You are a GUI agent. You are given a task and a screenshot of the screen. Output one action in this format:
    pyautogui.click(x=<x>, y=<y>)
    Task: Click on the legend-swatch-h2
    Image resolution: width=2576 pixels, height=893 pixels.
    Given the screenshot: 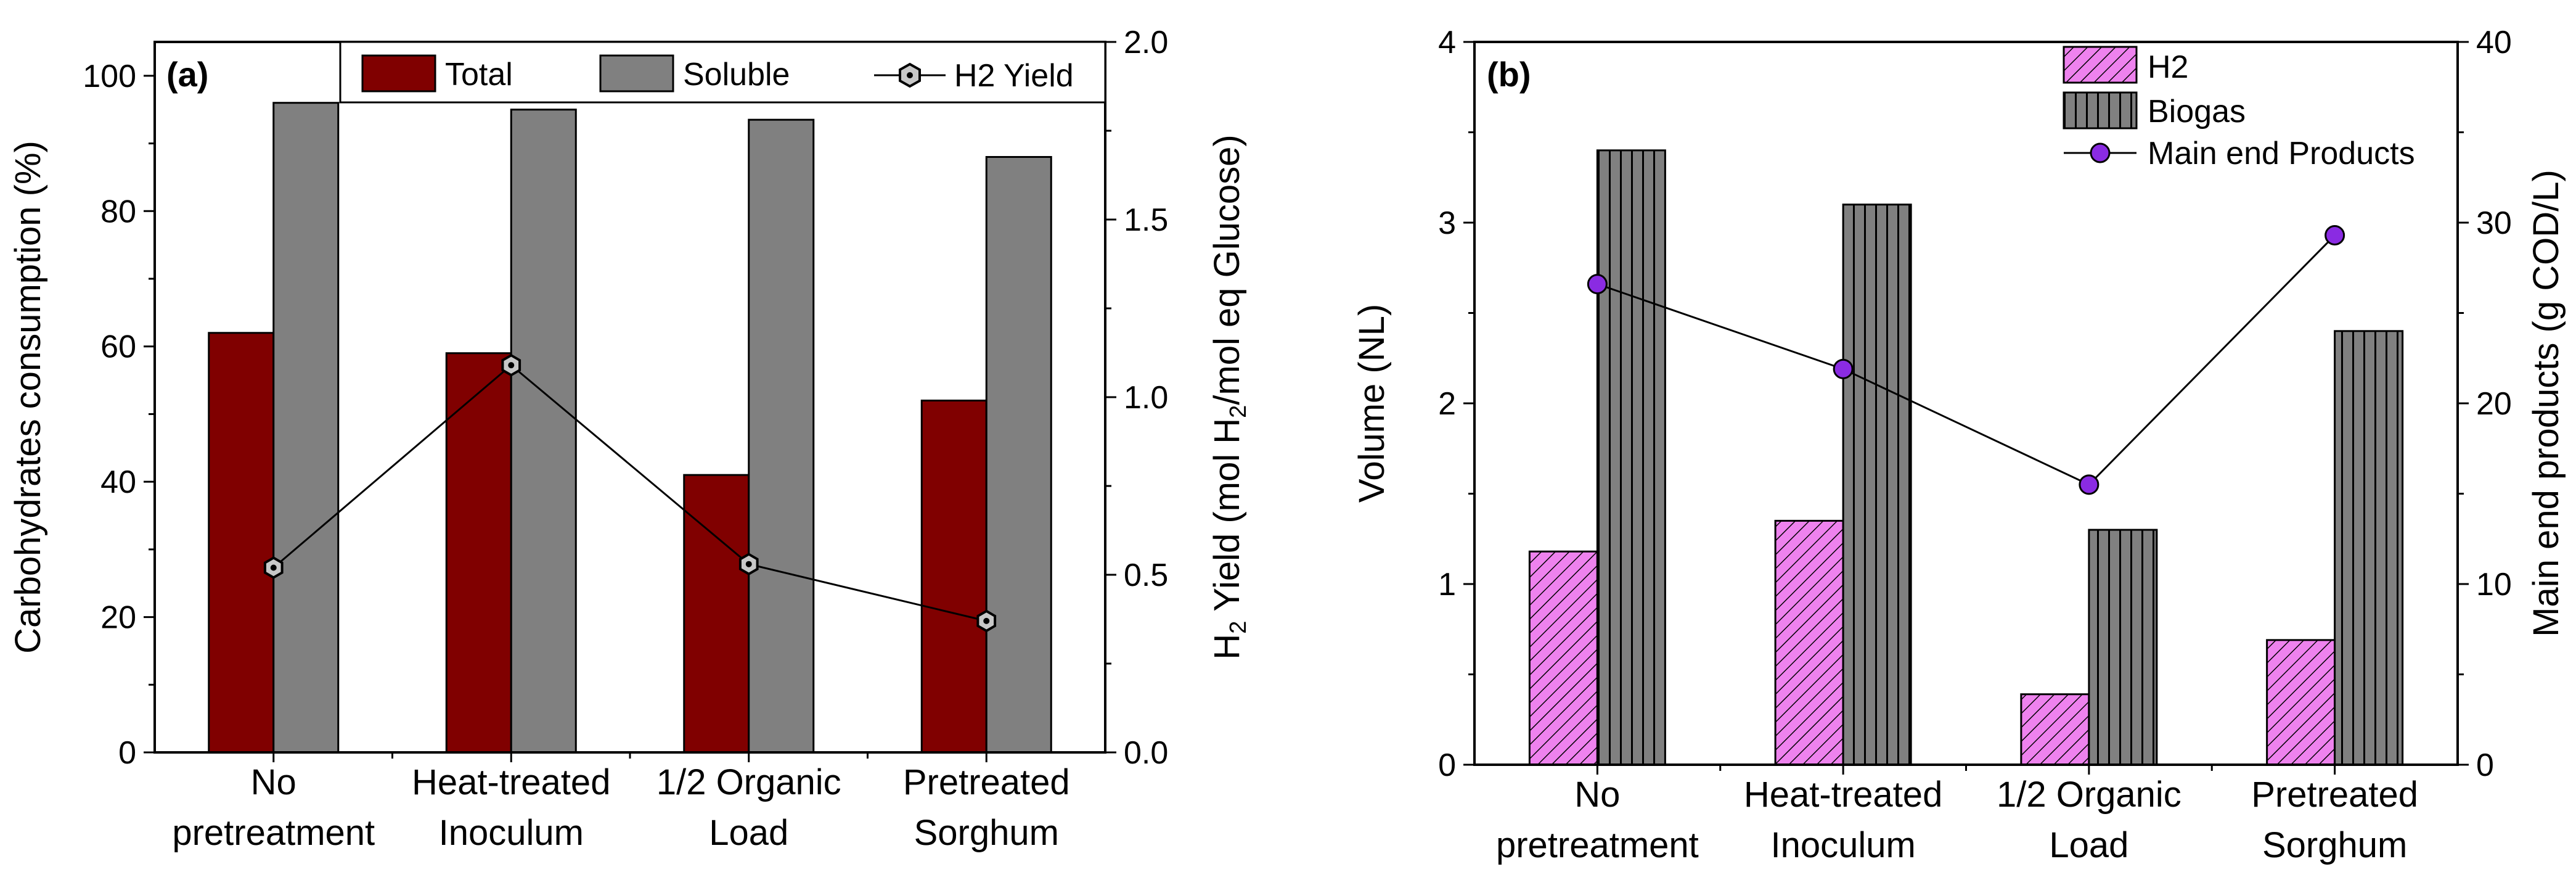 What is the action you would take?
    pyautogui.click(x=2100, y=65)
    